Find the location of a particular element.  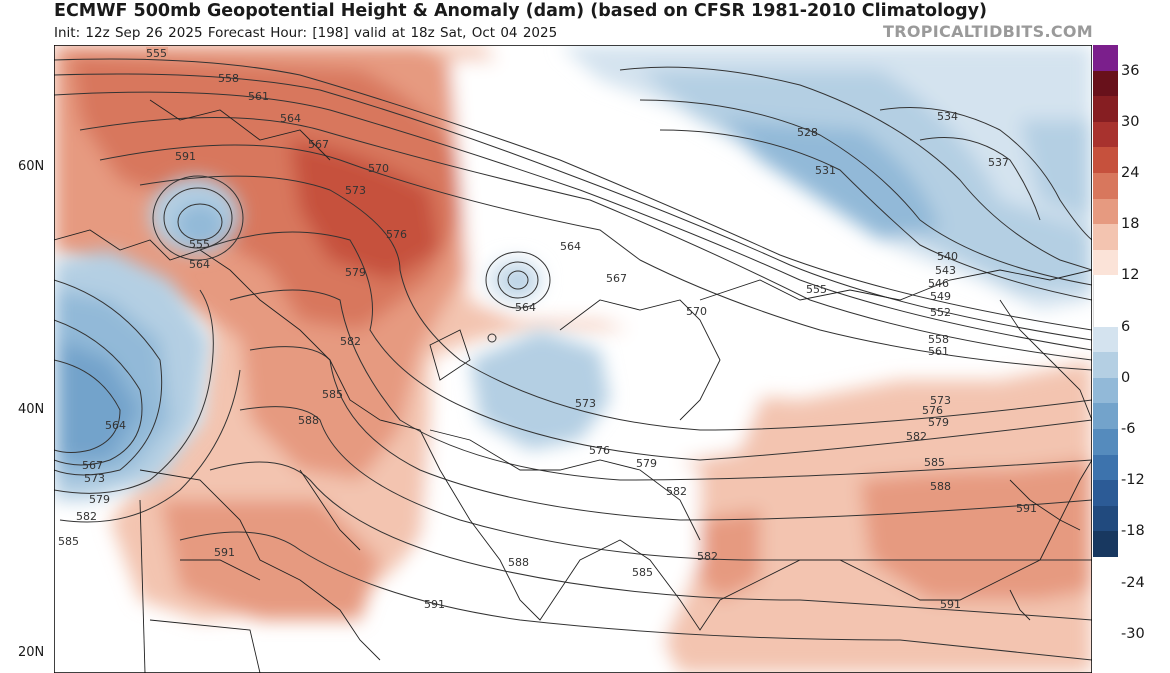

colorbar-label: -18 is located at coordinates (1133, 531).